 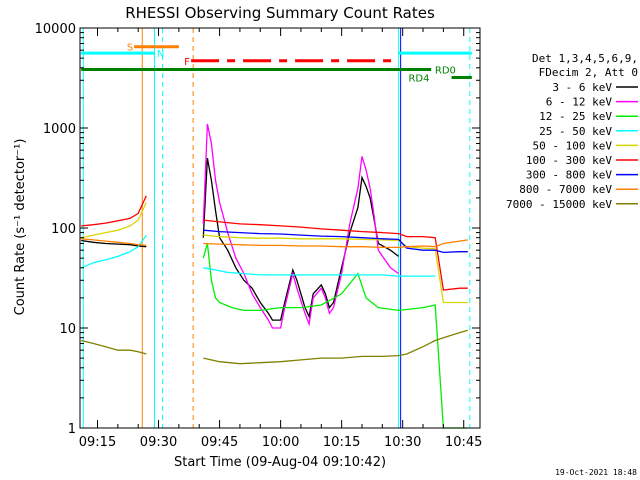 I want to click on x-tick-label: 10:15, so click(x=341, y=442).